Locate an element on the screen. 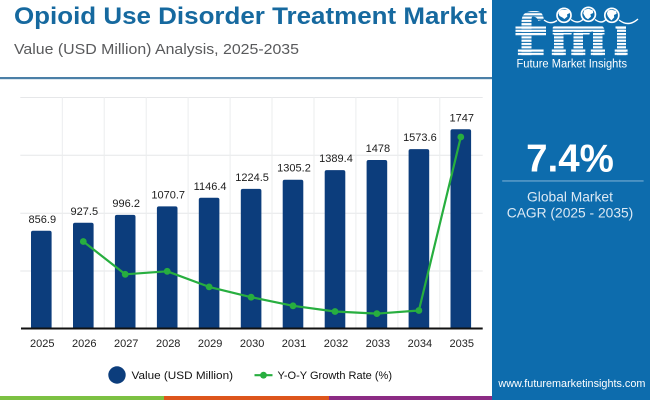  svg-text: 2028 is located at coordinates (168, 344).